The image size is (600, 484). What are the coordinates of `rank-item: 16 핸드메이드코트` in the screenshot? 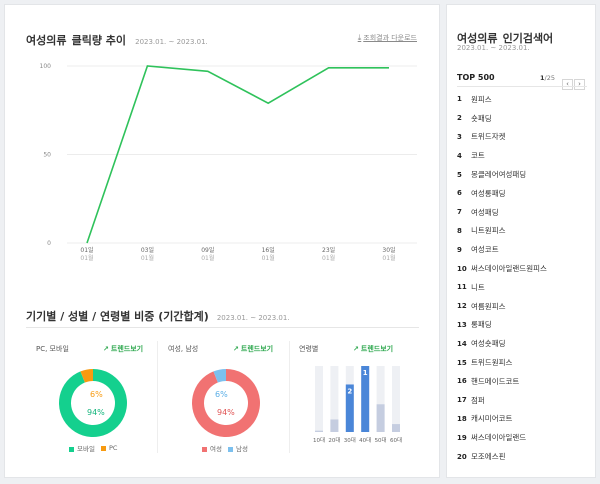 It's located at (523, 381).